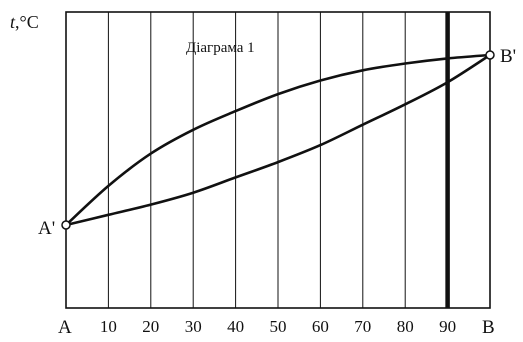 The height and width of the screenshot is (342, 523). I want to click on x-tick-label: 50, so click(278, 326).